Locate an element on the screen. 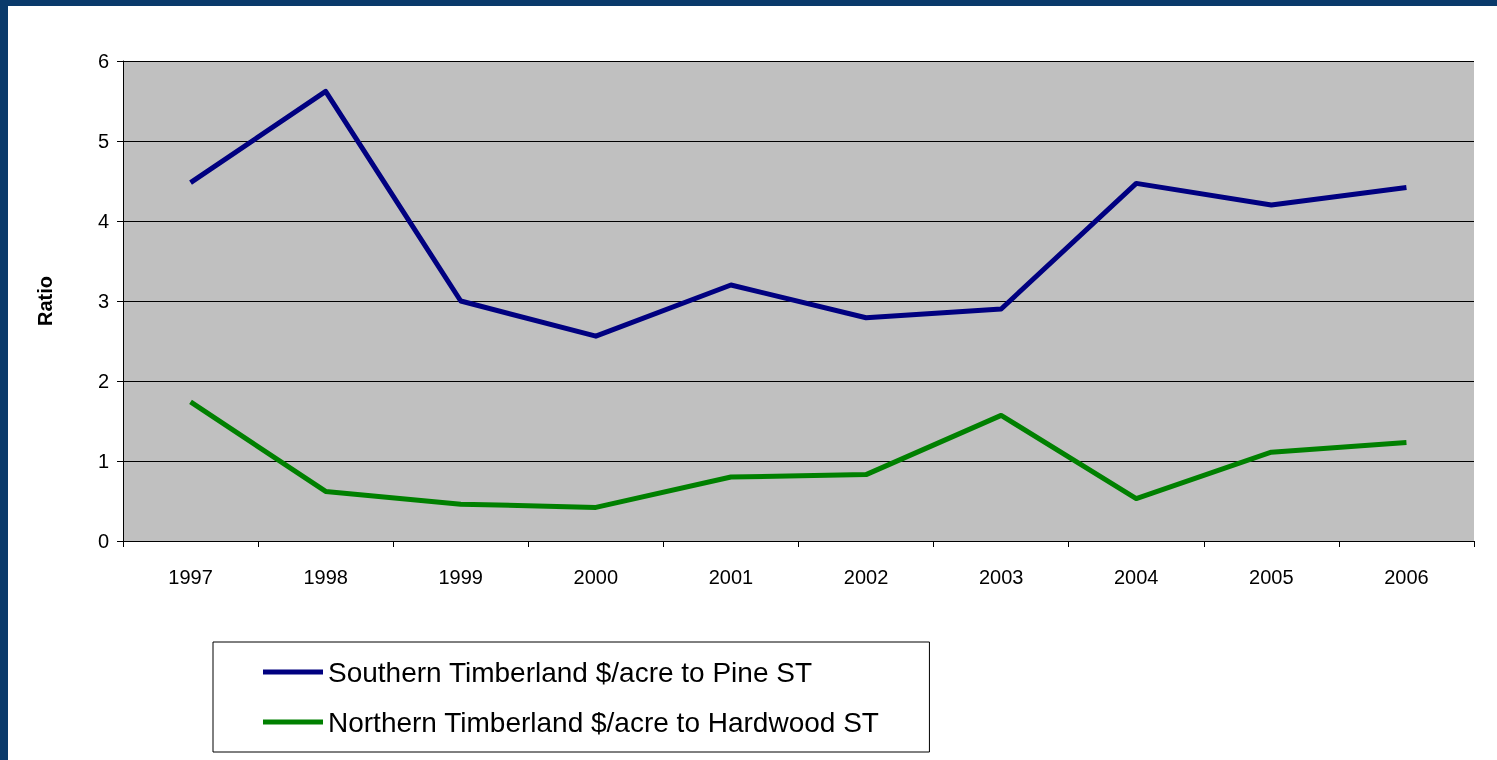 The height and width of the screenshot is (760, 1497). x-tick-label: 2005 is located at coordinates (1271, 577).